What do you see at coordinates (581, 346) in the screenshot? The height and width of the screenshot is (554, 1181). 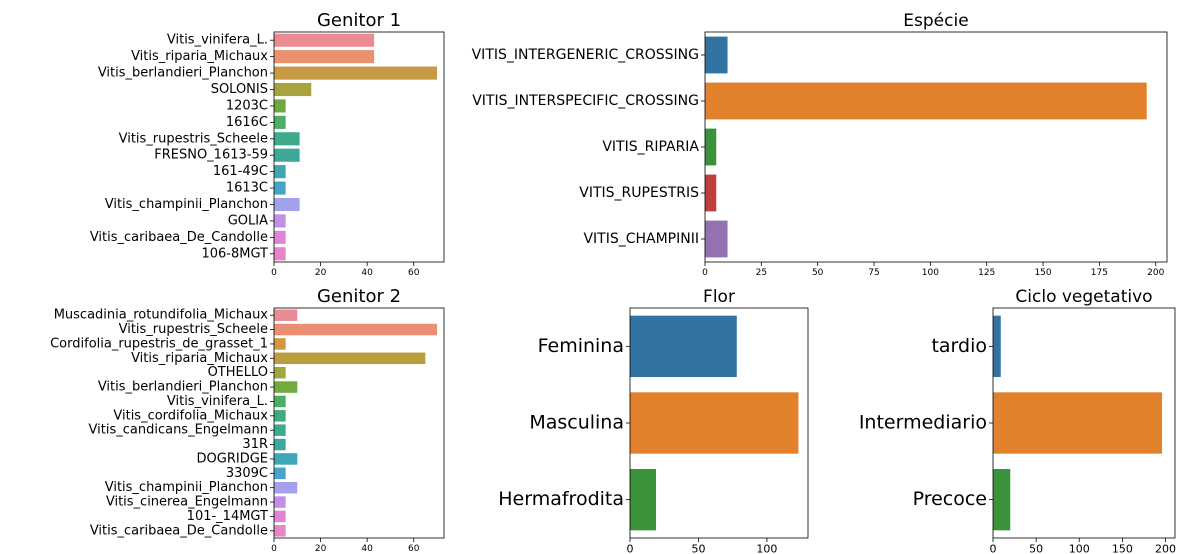 I see `y-tick-label: Feminina` at bounding box center [581, 346].